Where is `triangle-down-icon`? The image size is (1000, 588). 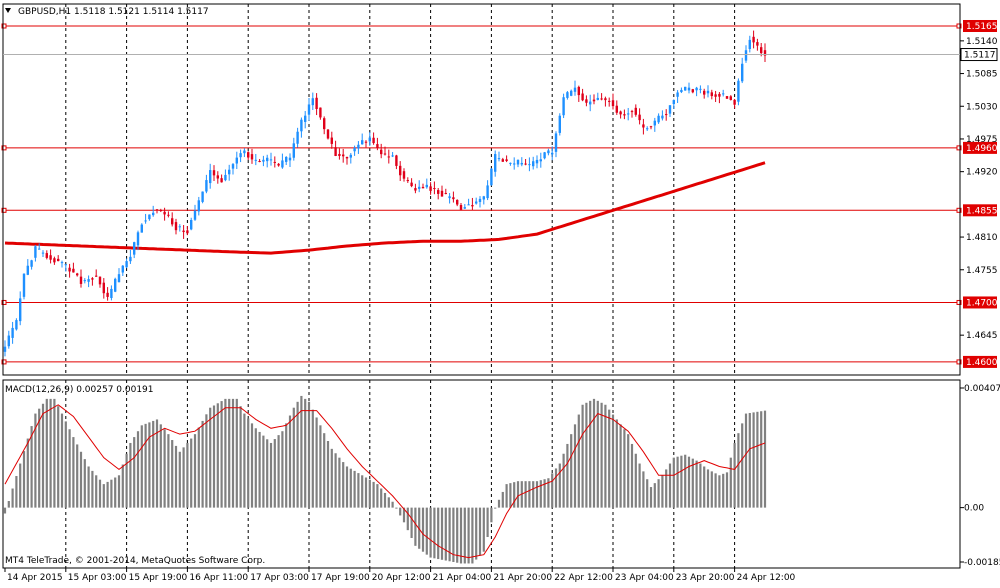
triangle-down-icon is located at coordinates (8, 10).